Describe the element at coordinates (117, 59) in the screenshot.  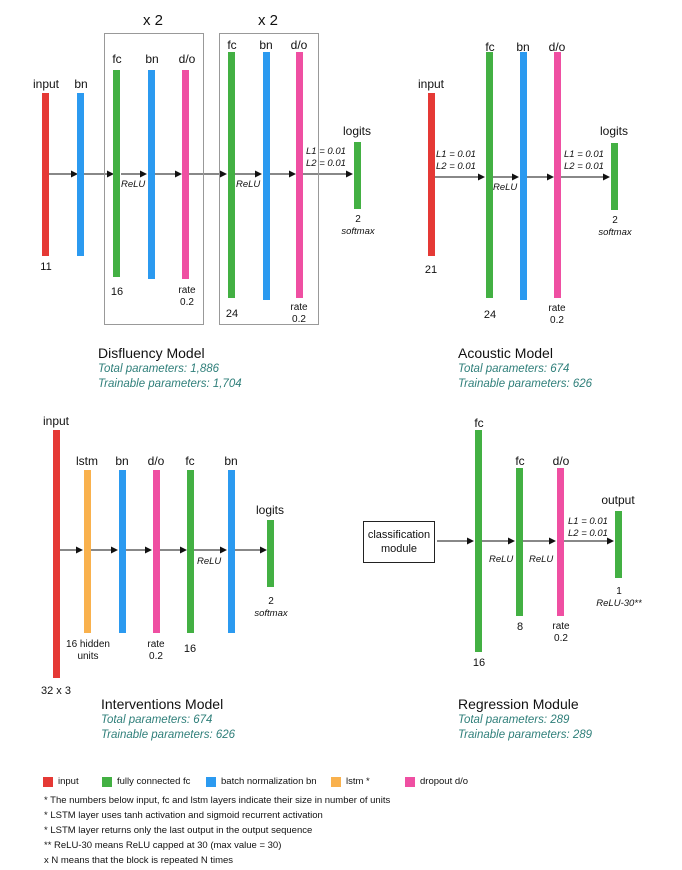
I see `disfluency-fc1-label: fc` at that location.